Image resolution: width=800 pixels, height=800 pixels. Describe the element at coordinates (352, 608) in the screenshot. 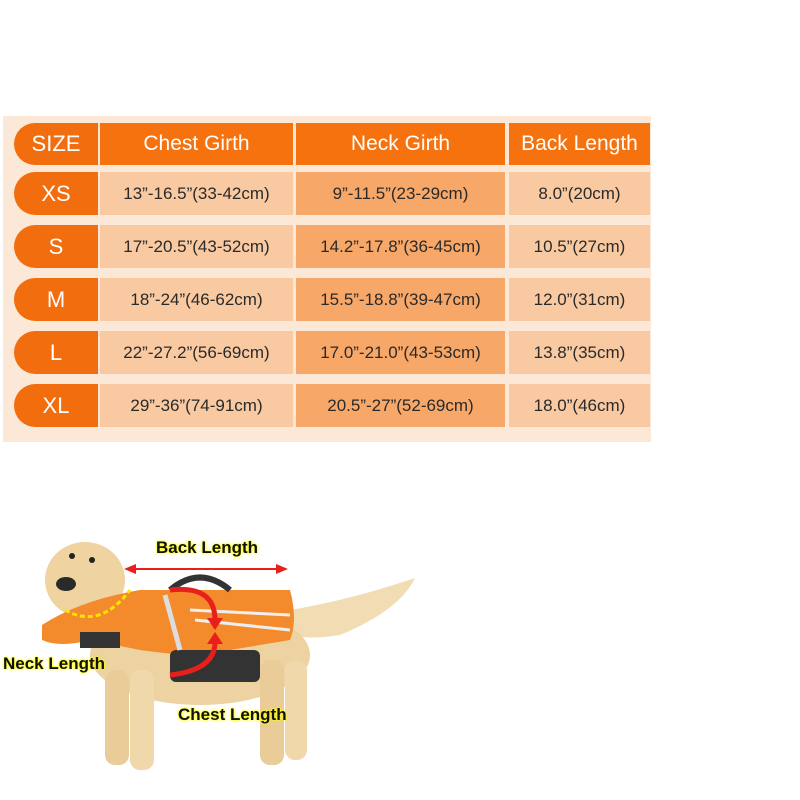

I see `dog-tail` at that location.